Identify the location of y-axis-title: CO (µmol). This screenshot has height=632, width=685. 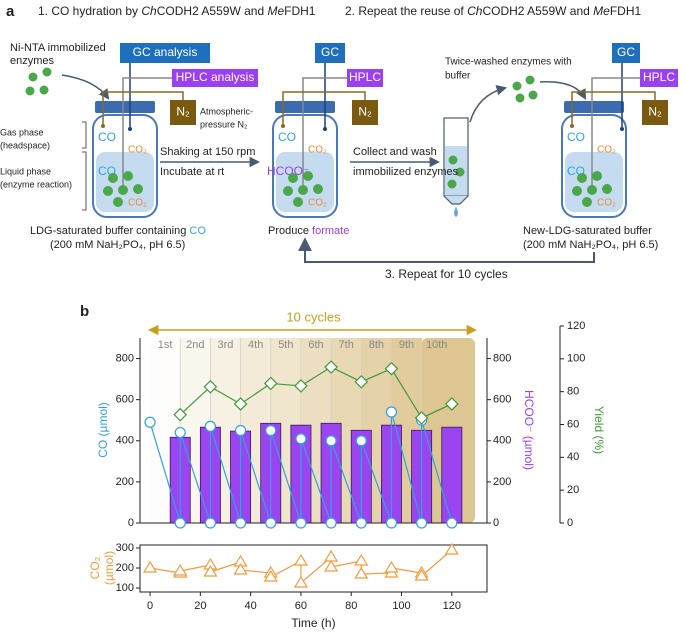
(103, 430).